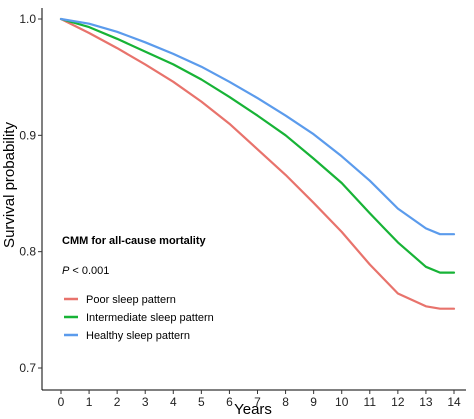  What do you see at coordinates (253, 409) in the screenshot?
I see `x-axis-title: Years` at bounding box center [253, 409].